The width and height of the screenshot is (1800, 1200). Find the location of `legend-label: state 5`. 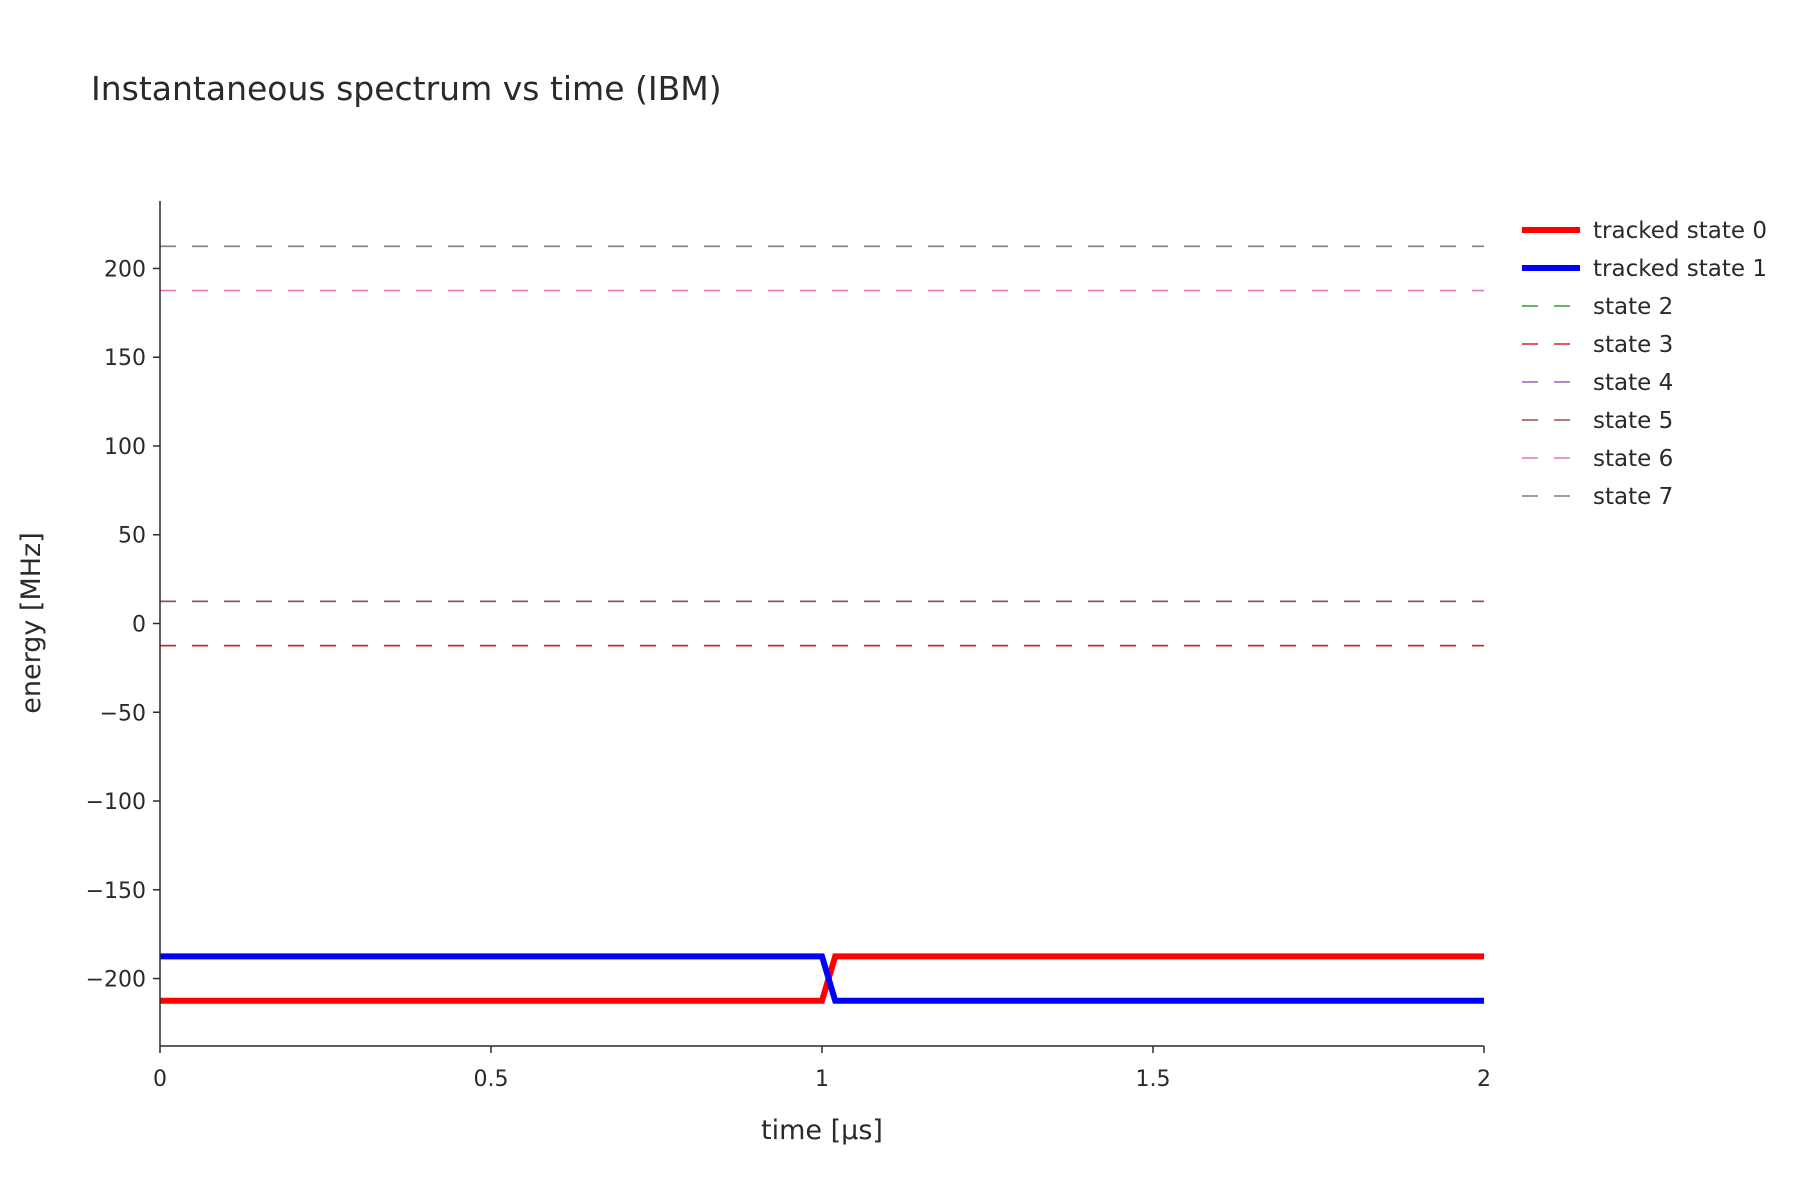

legend-label: state 5 is located at coordinates (1633, 421).